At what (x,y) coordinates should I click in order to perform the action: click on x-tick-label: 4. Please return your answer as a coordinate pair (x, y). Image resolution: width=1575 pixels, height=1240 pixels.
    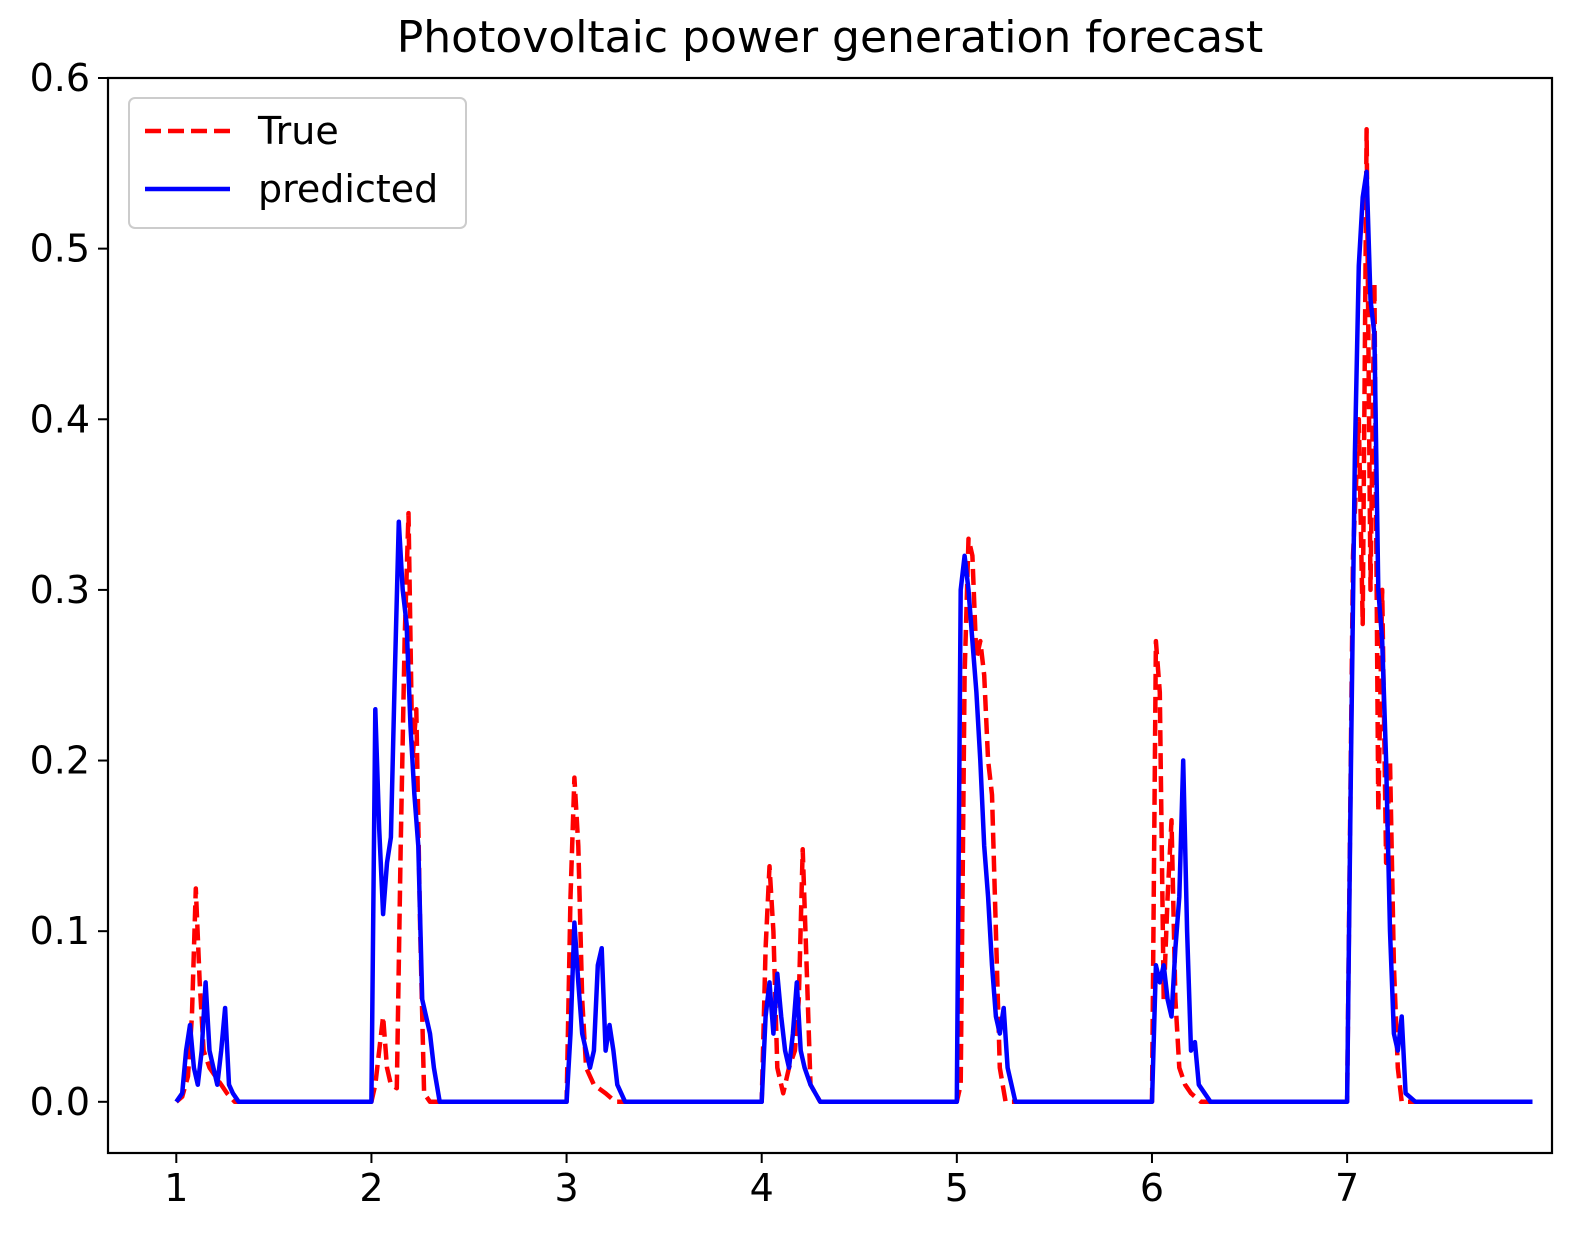
    Looking at the image, I should click on (762, 1188).